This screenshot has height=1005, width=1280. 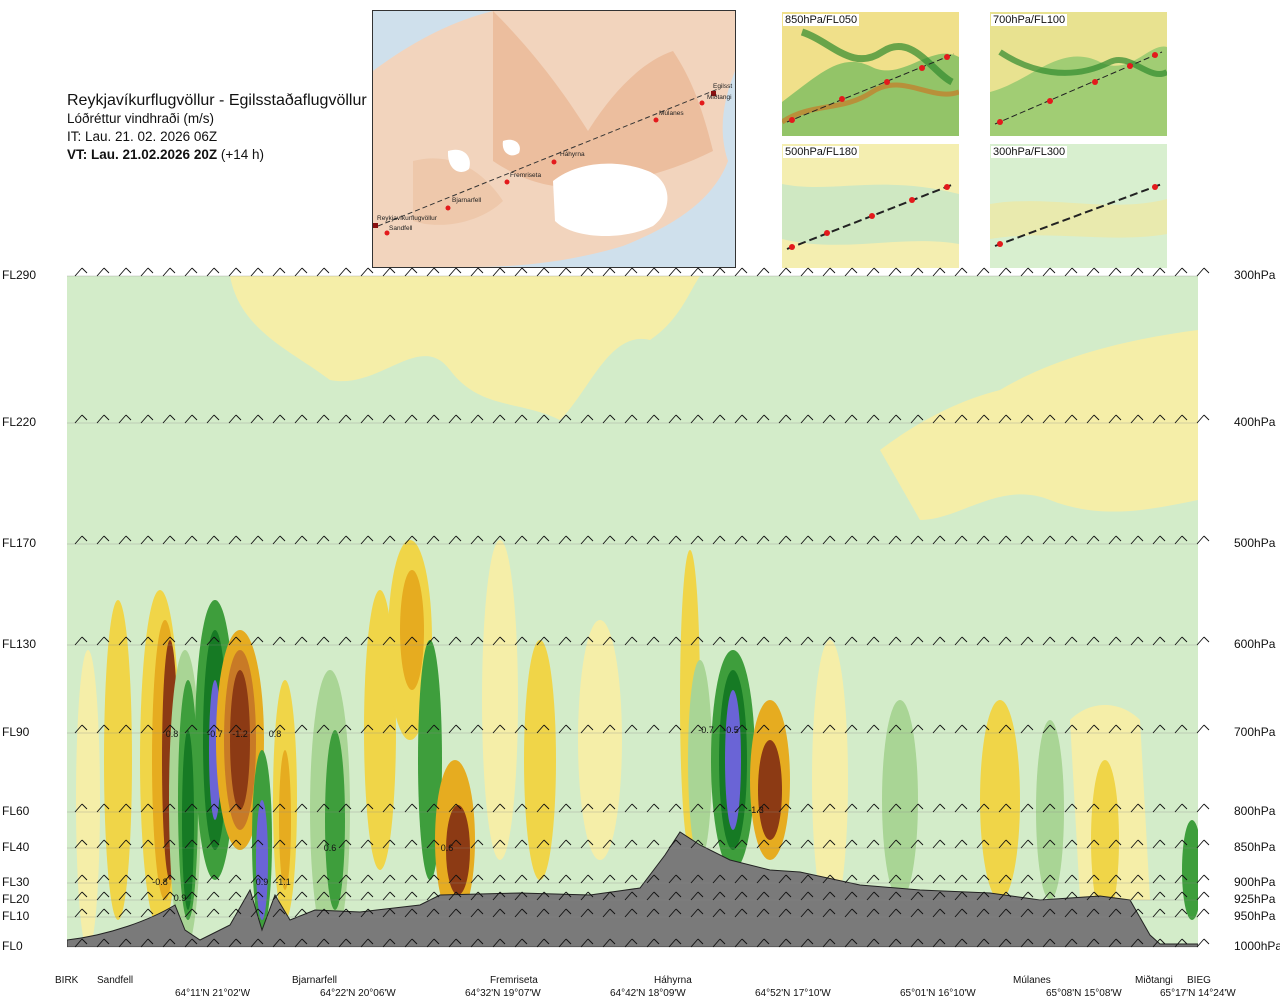 What do you see at coordinates (821, 20) in the screenshot?
I see `thumbnail-label: 850hPa/FL050` at bounding box center [821, 20].